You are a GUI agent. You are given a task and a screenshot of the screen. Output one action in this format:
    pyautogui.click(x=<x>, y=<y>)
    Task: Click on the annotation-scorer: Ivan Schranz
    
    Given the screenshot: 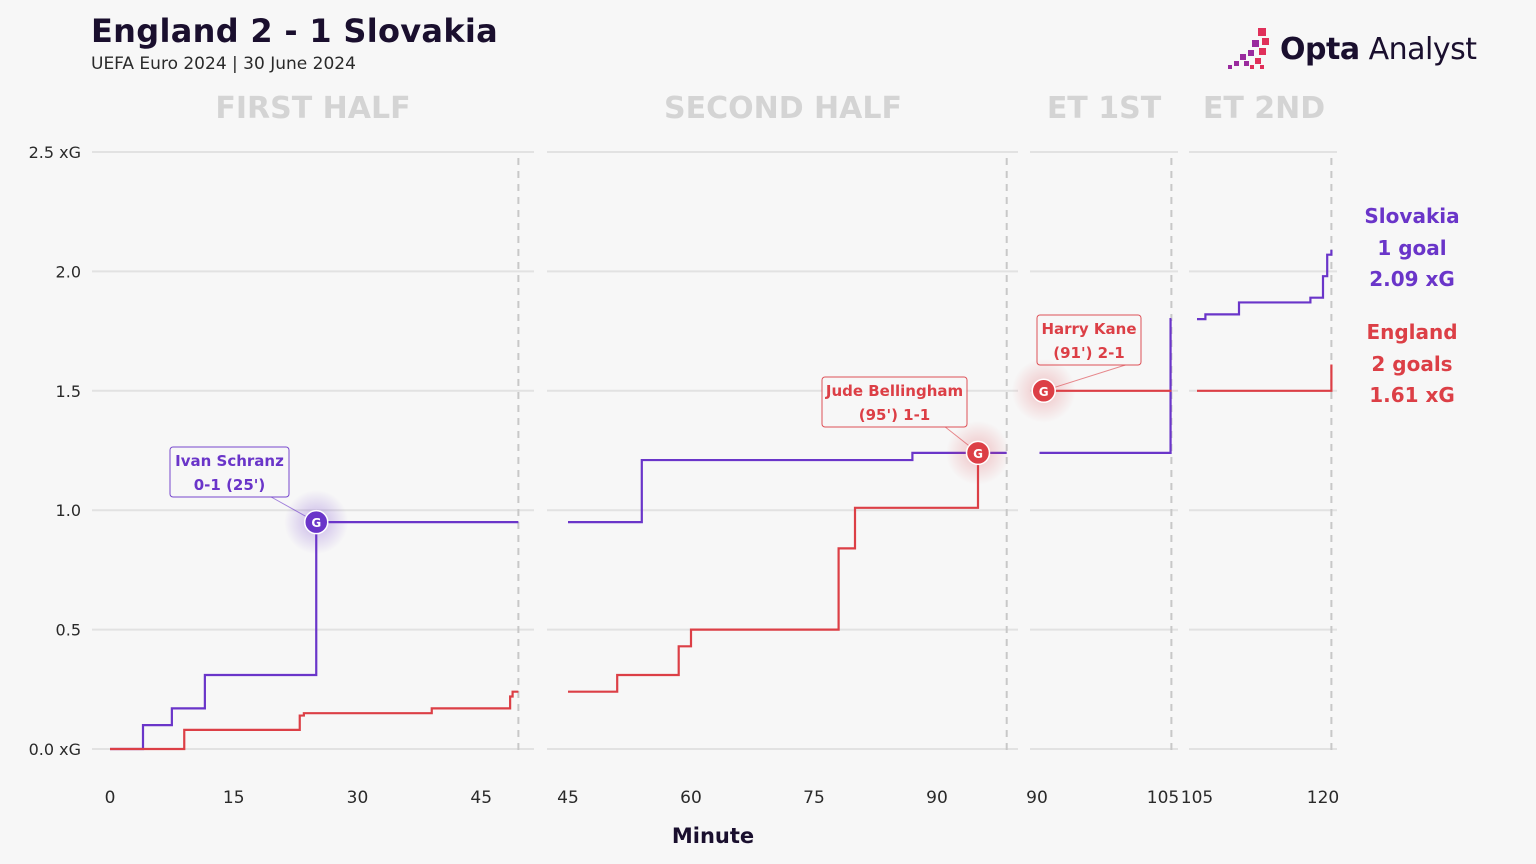 What is the action you would take?
    pyautogui.click(x=229, y=461)
    